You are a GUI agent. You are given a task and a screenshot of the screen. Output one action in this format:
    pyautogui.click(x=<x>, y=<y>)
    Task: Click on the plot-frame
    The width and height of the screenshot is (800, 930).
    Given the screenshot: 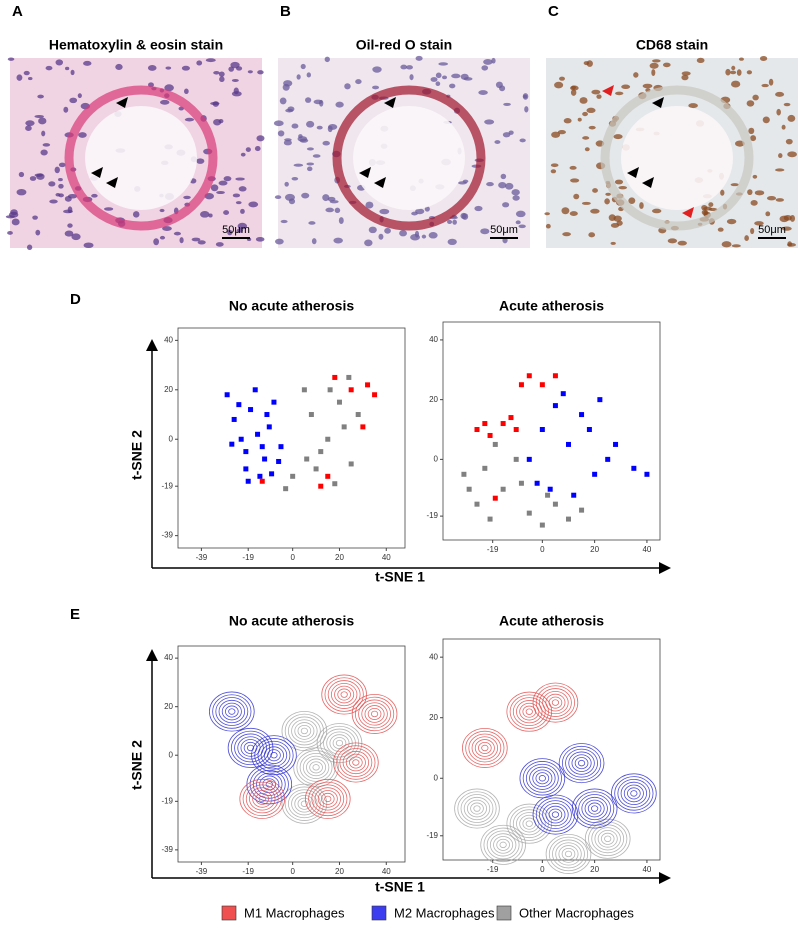 What is the action you would take?
    pyautogui.click(x=291, y=754)
    